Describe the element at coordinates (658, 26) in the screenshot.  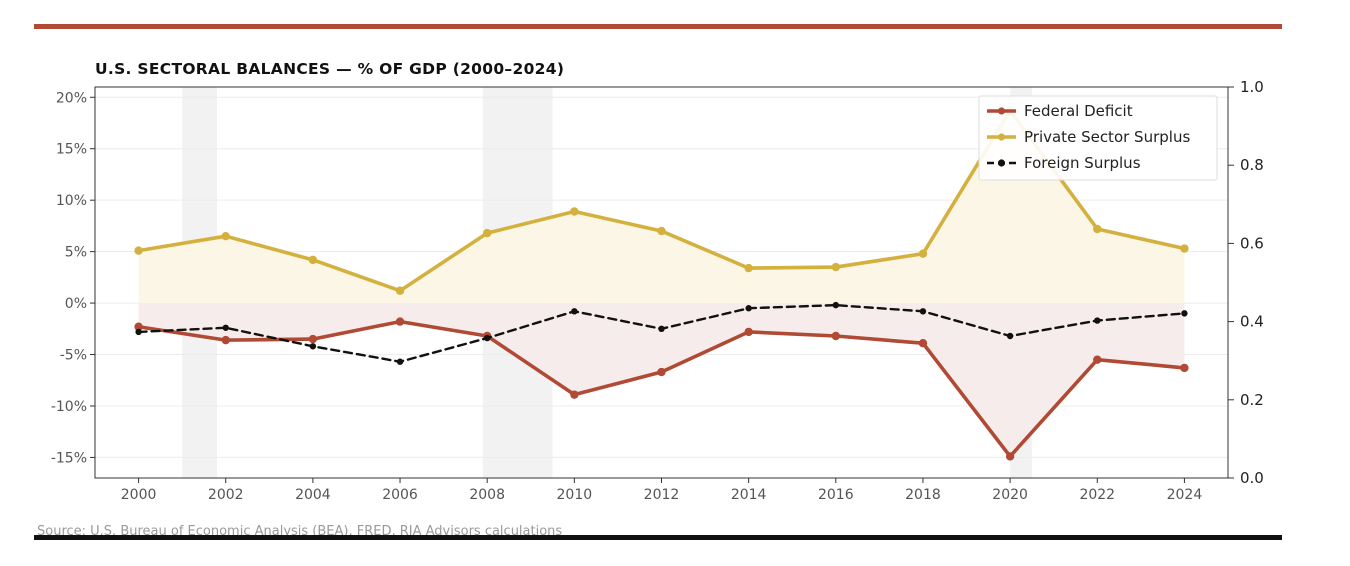
I see `top-rule` at that location.